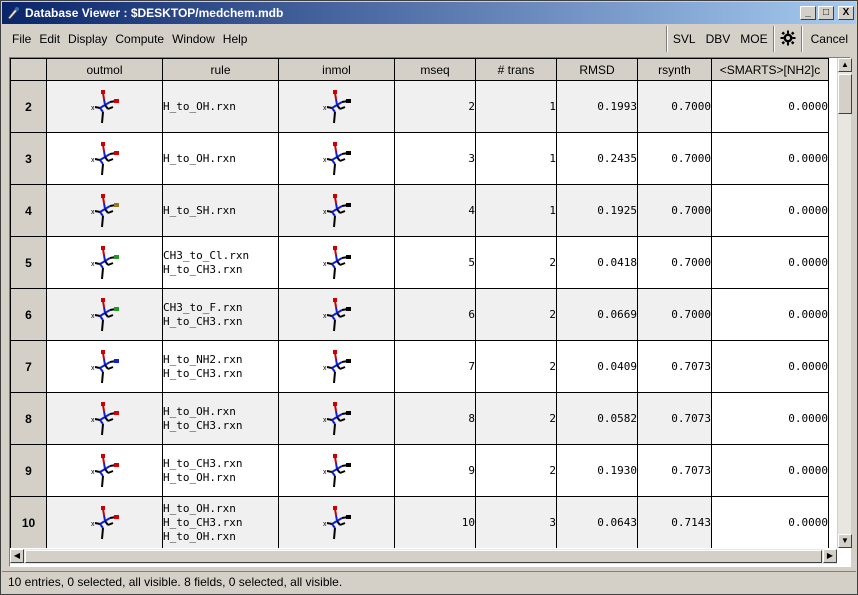 This screenshot has width=858, height=595. I want to click on mseq-cell: 9, so click(435, 470).